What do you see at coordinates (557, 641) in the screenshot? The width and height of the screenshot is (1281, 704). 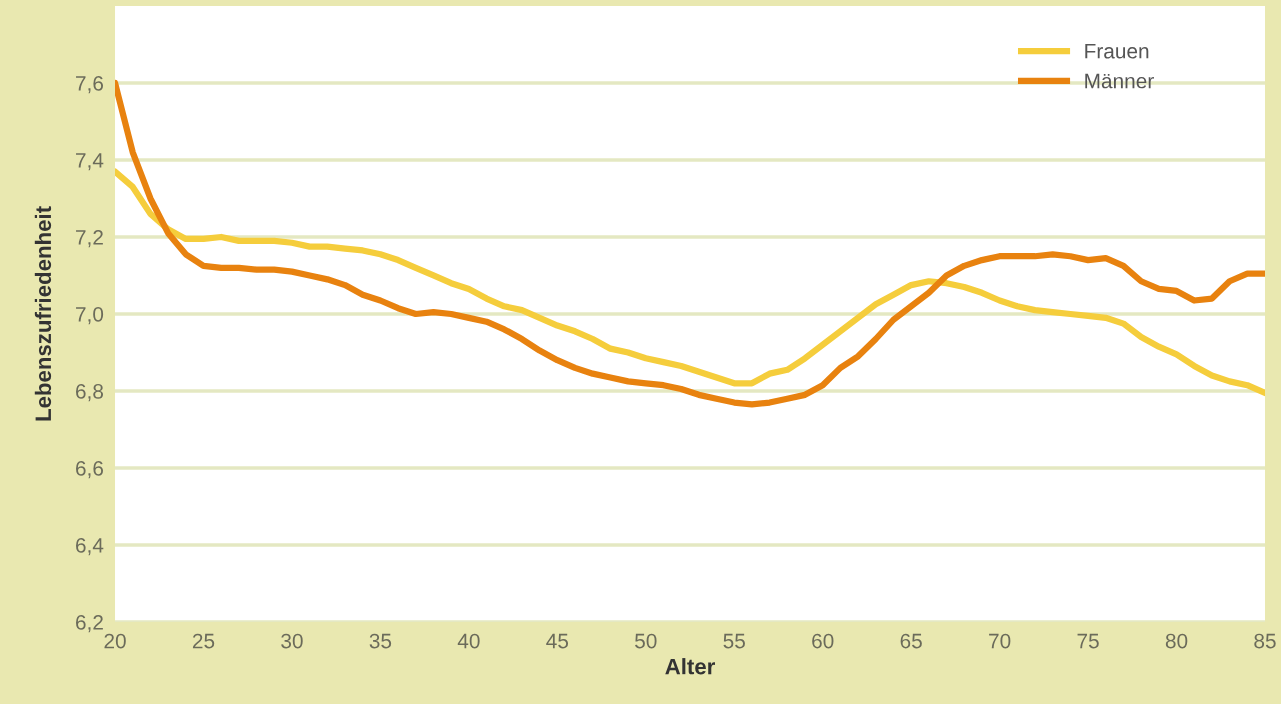 I see `x-tick-label: 45` at bounding box center [557, 641].